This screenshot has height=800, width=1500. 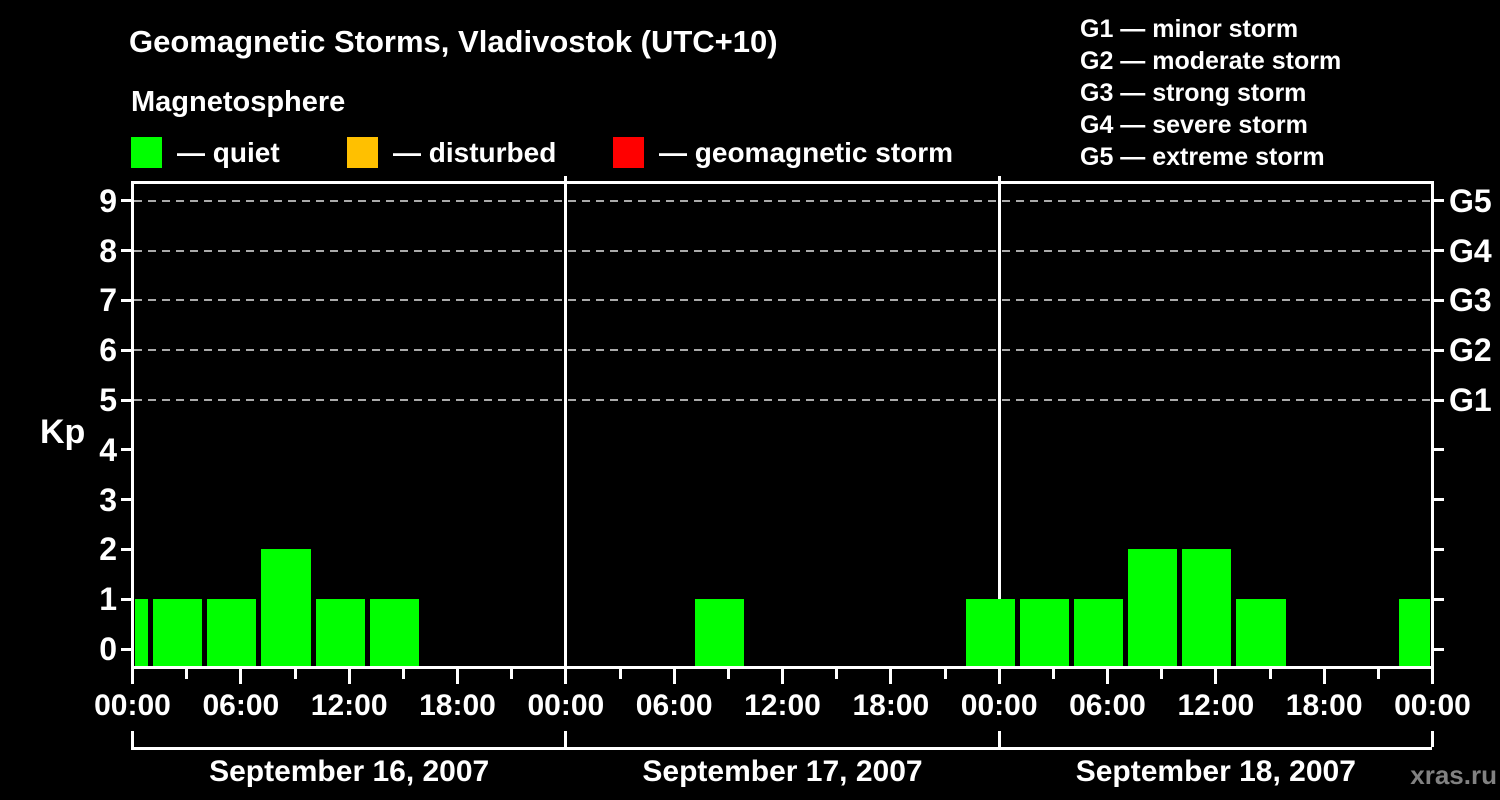 I want to click on x-tick-3h, so click(x=187, y=674).